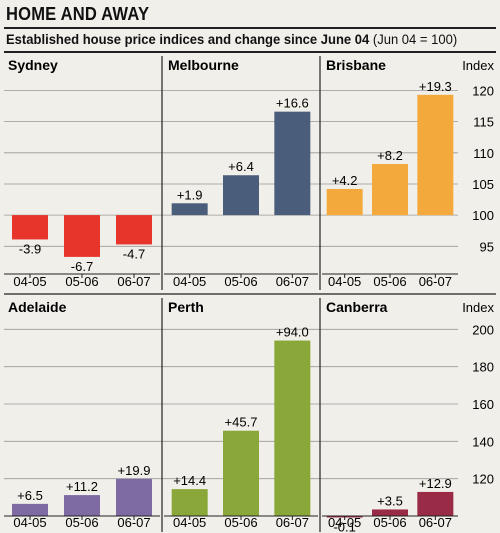  Describe the element at coordinates (37, 307) in the screenshot. I see `panel-title-adelaide: Adelaide` at that location.